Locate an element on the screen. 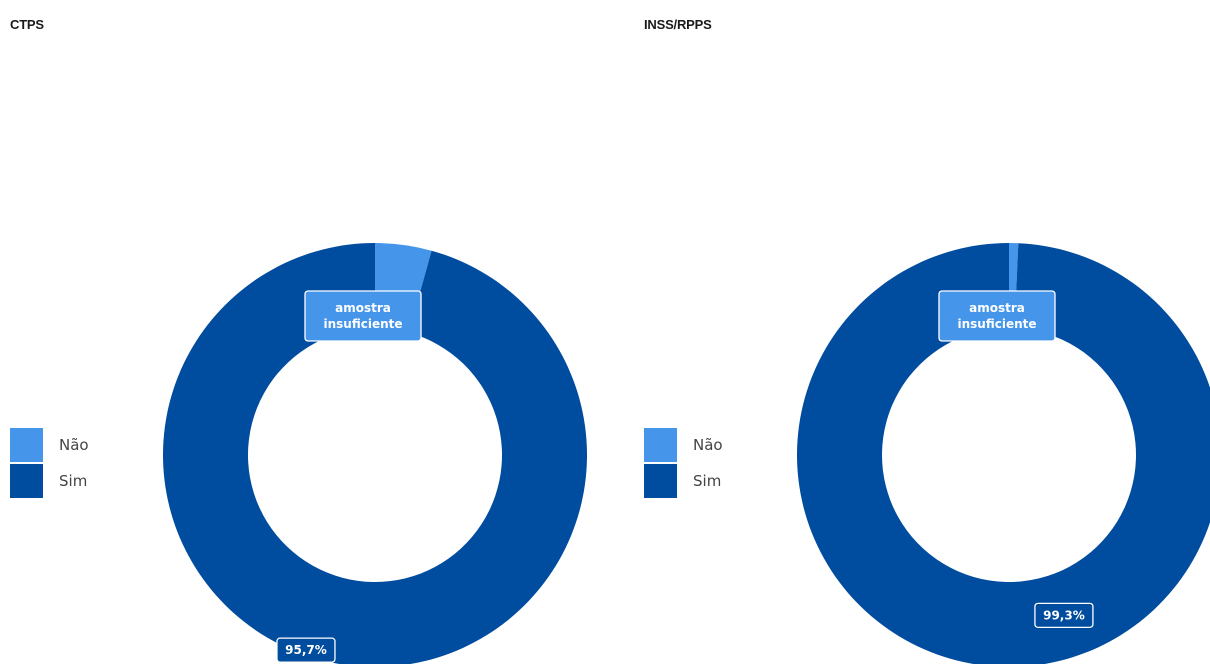 Image resolution: width=1210 pixels, height=664 pixels. data-label-sim-text: 99,3% is located at coordinates (1064, 615).